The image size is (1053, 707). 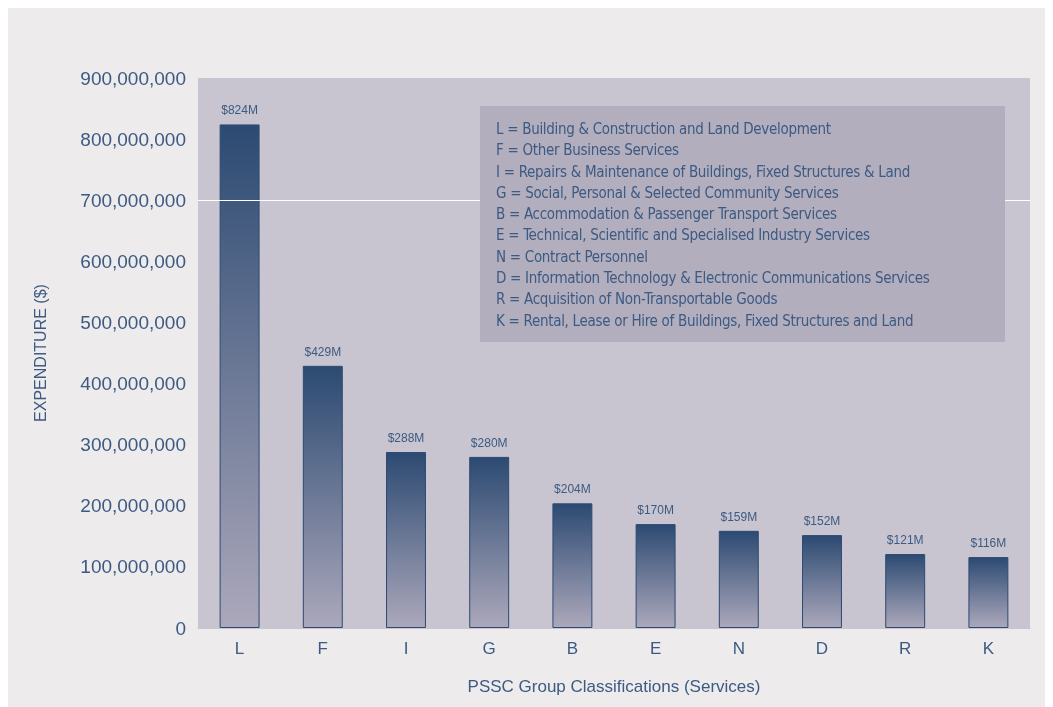 What do you see at coordinates (133, 445) in the screenshot?
I see `y-tick-label: 300,000,000` at bounding box center [133, 445].